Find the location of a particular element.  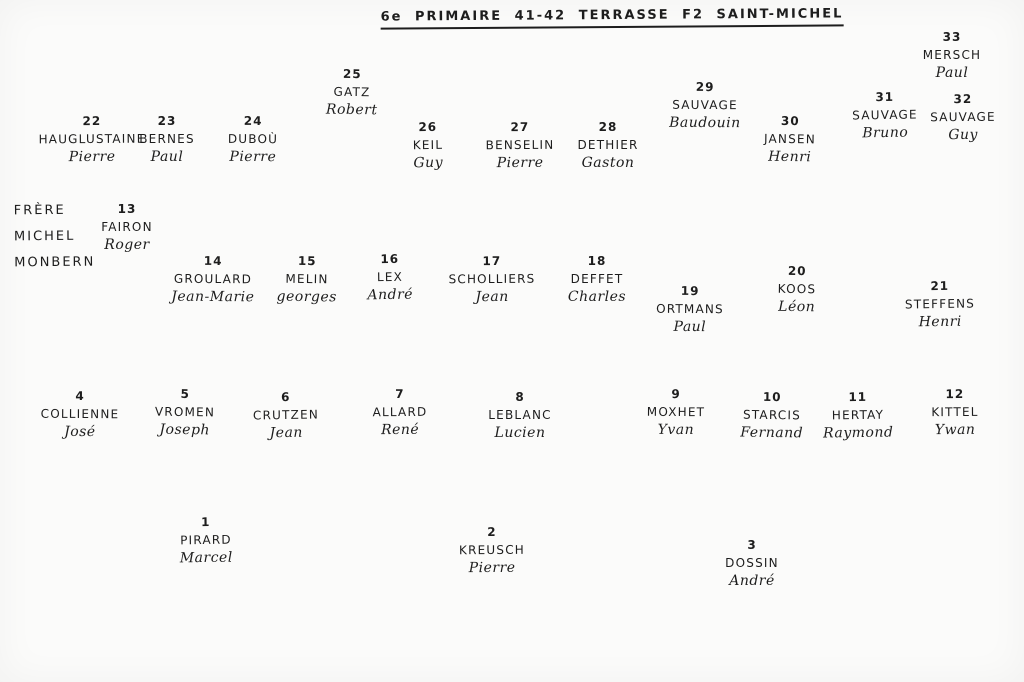

person-number: 23 is located at coordinates (167, 121).